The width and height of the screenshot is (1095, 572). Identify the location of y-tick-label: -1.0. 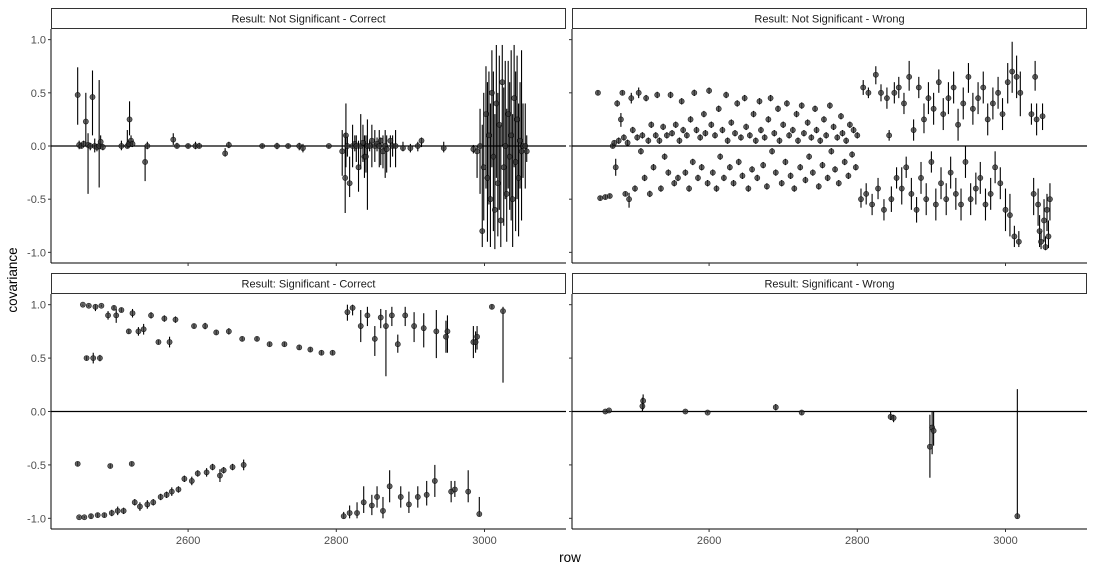
(36, 253).